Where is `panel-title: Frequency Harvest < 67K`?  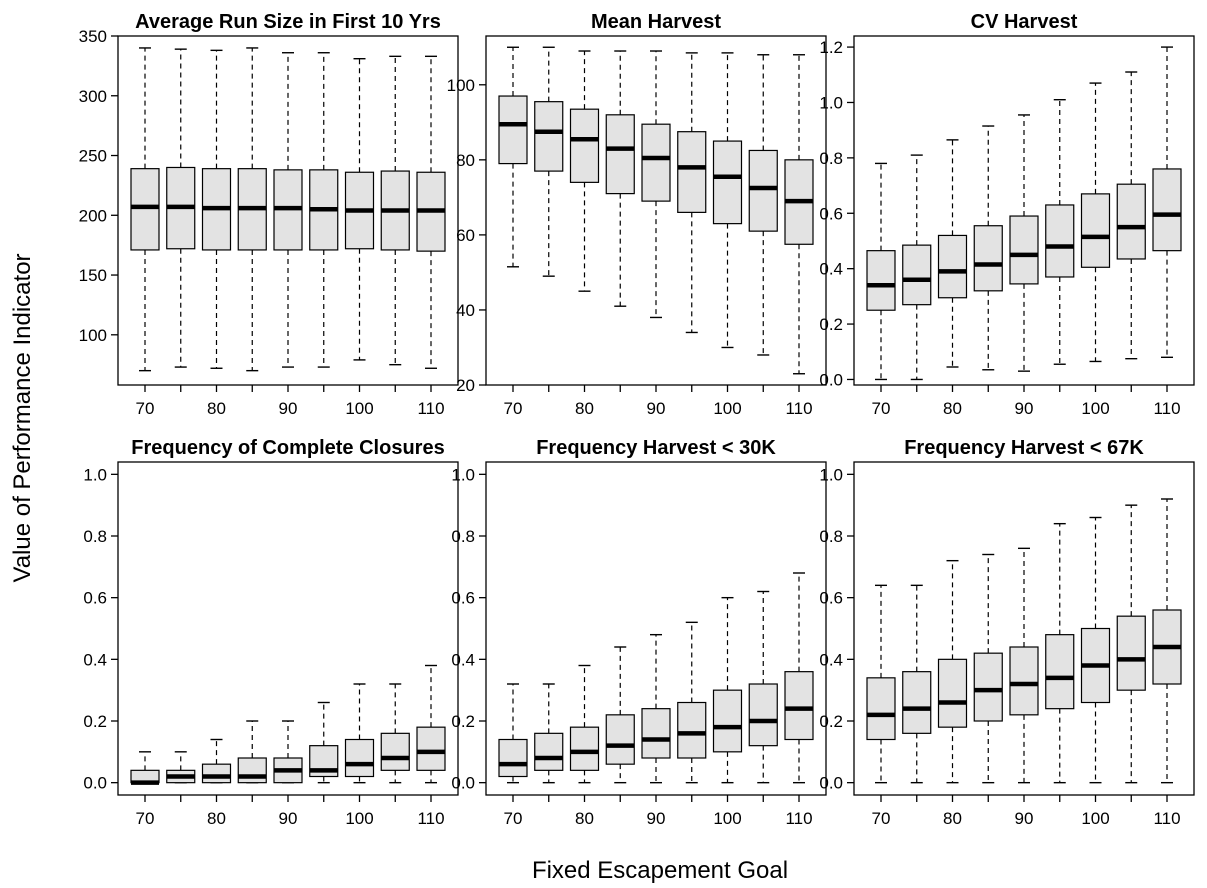
panel-title: Frequency Harvest < 67K is located at coordinates (1024, 448).